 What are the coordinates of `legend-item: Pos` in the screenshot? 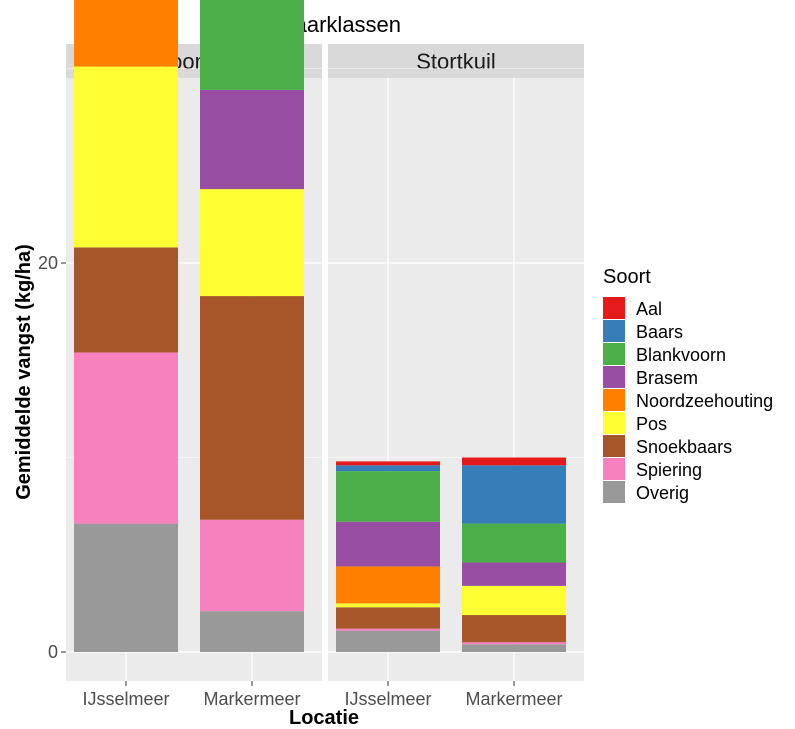 It's located at (635, 423).